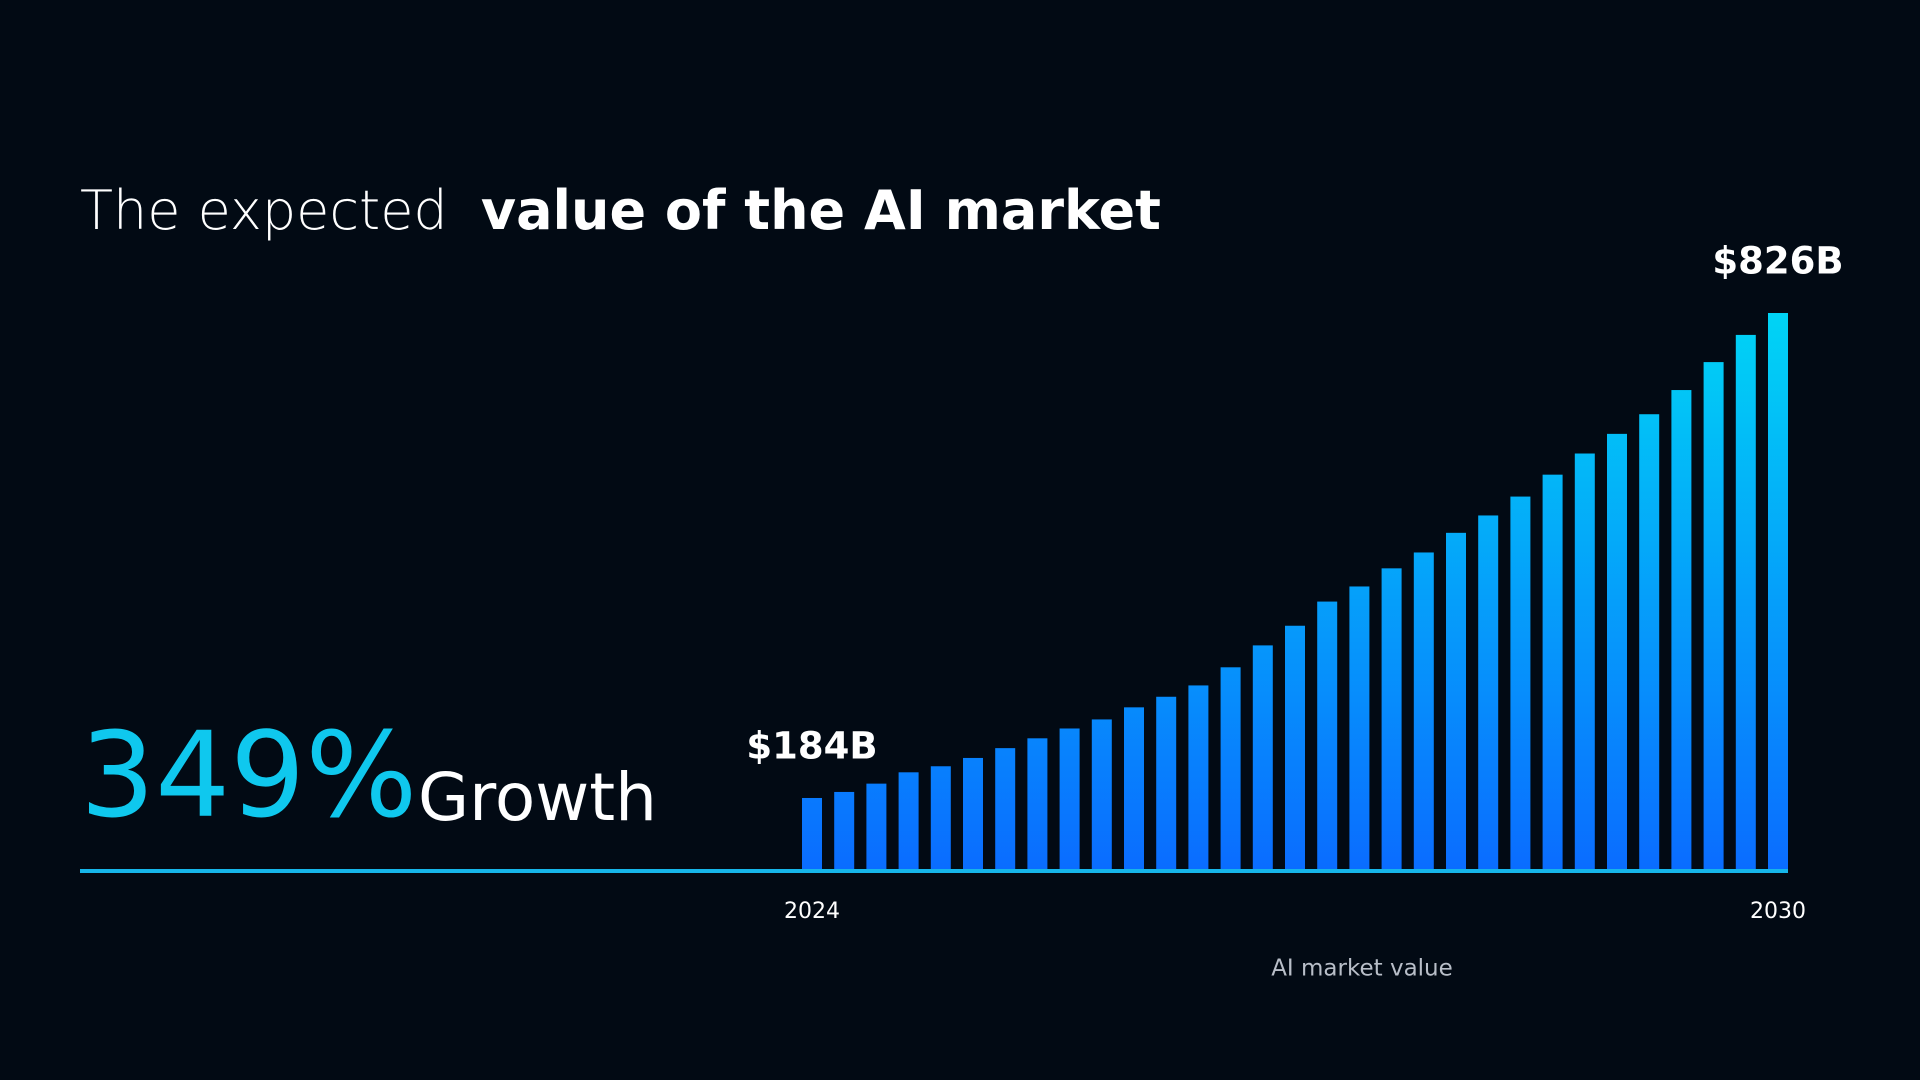 This screenshot has height=1080, width=1920. I want to click on value-label: $826B, so click(1777, 261).